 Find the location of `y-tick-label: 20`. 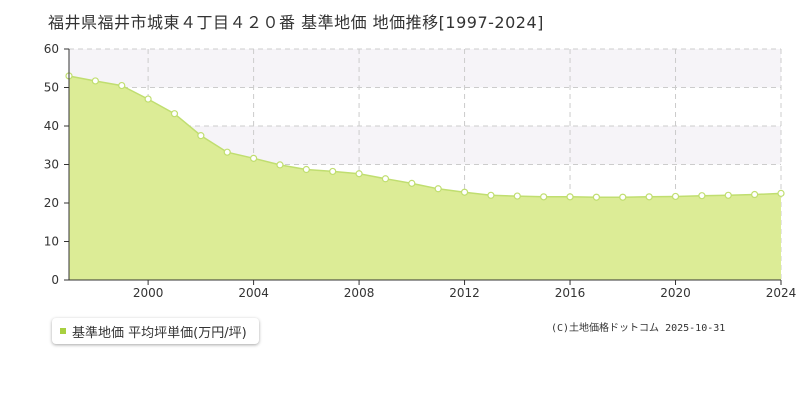

y-tick-label: 20 is located at coordinates (51, 203).